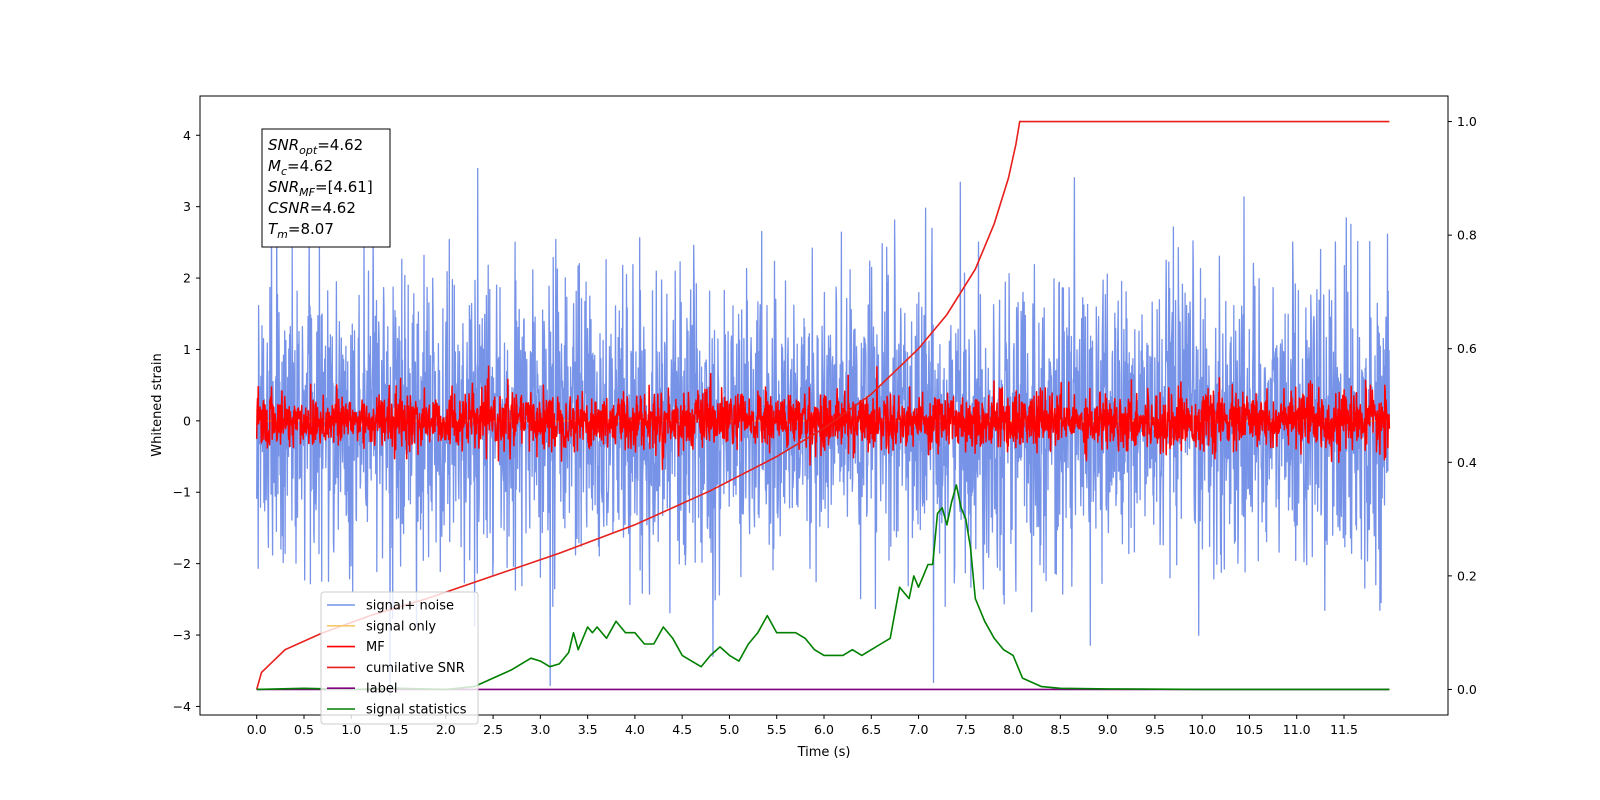 This screenshot has height=800, width=1600. Describe the element at coordinates (289, 208) in the screenshot. I see `annotation-symbol: CSNR` at that location.